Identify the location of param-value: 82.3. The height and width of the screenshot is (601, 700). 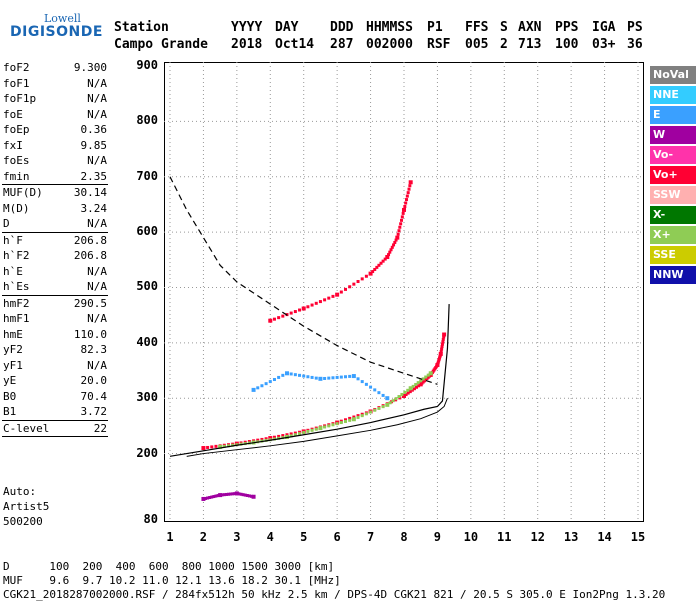
(94, 349).